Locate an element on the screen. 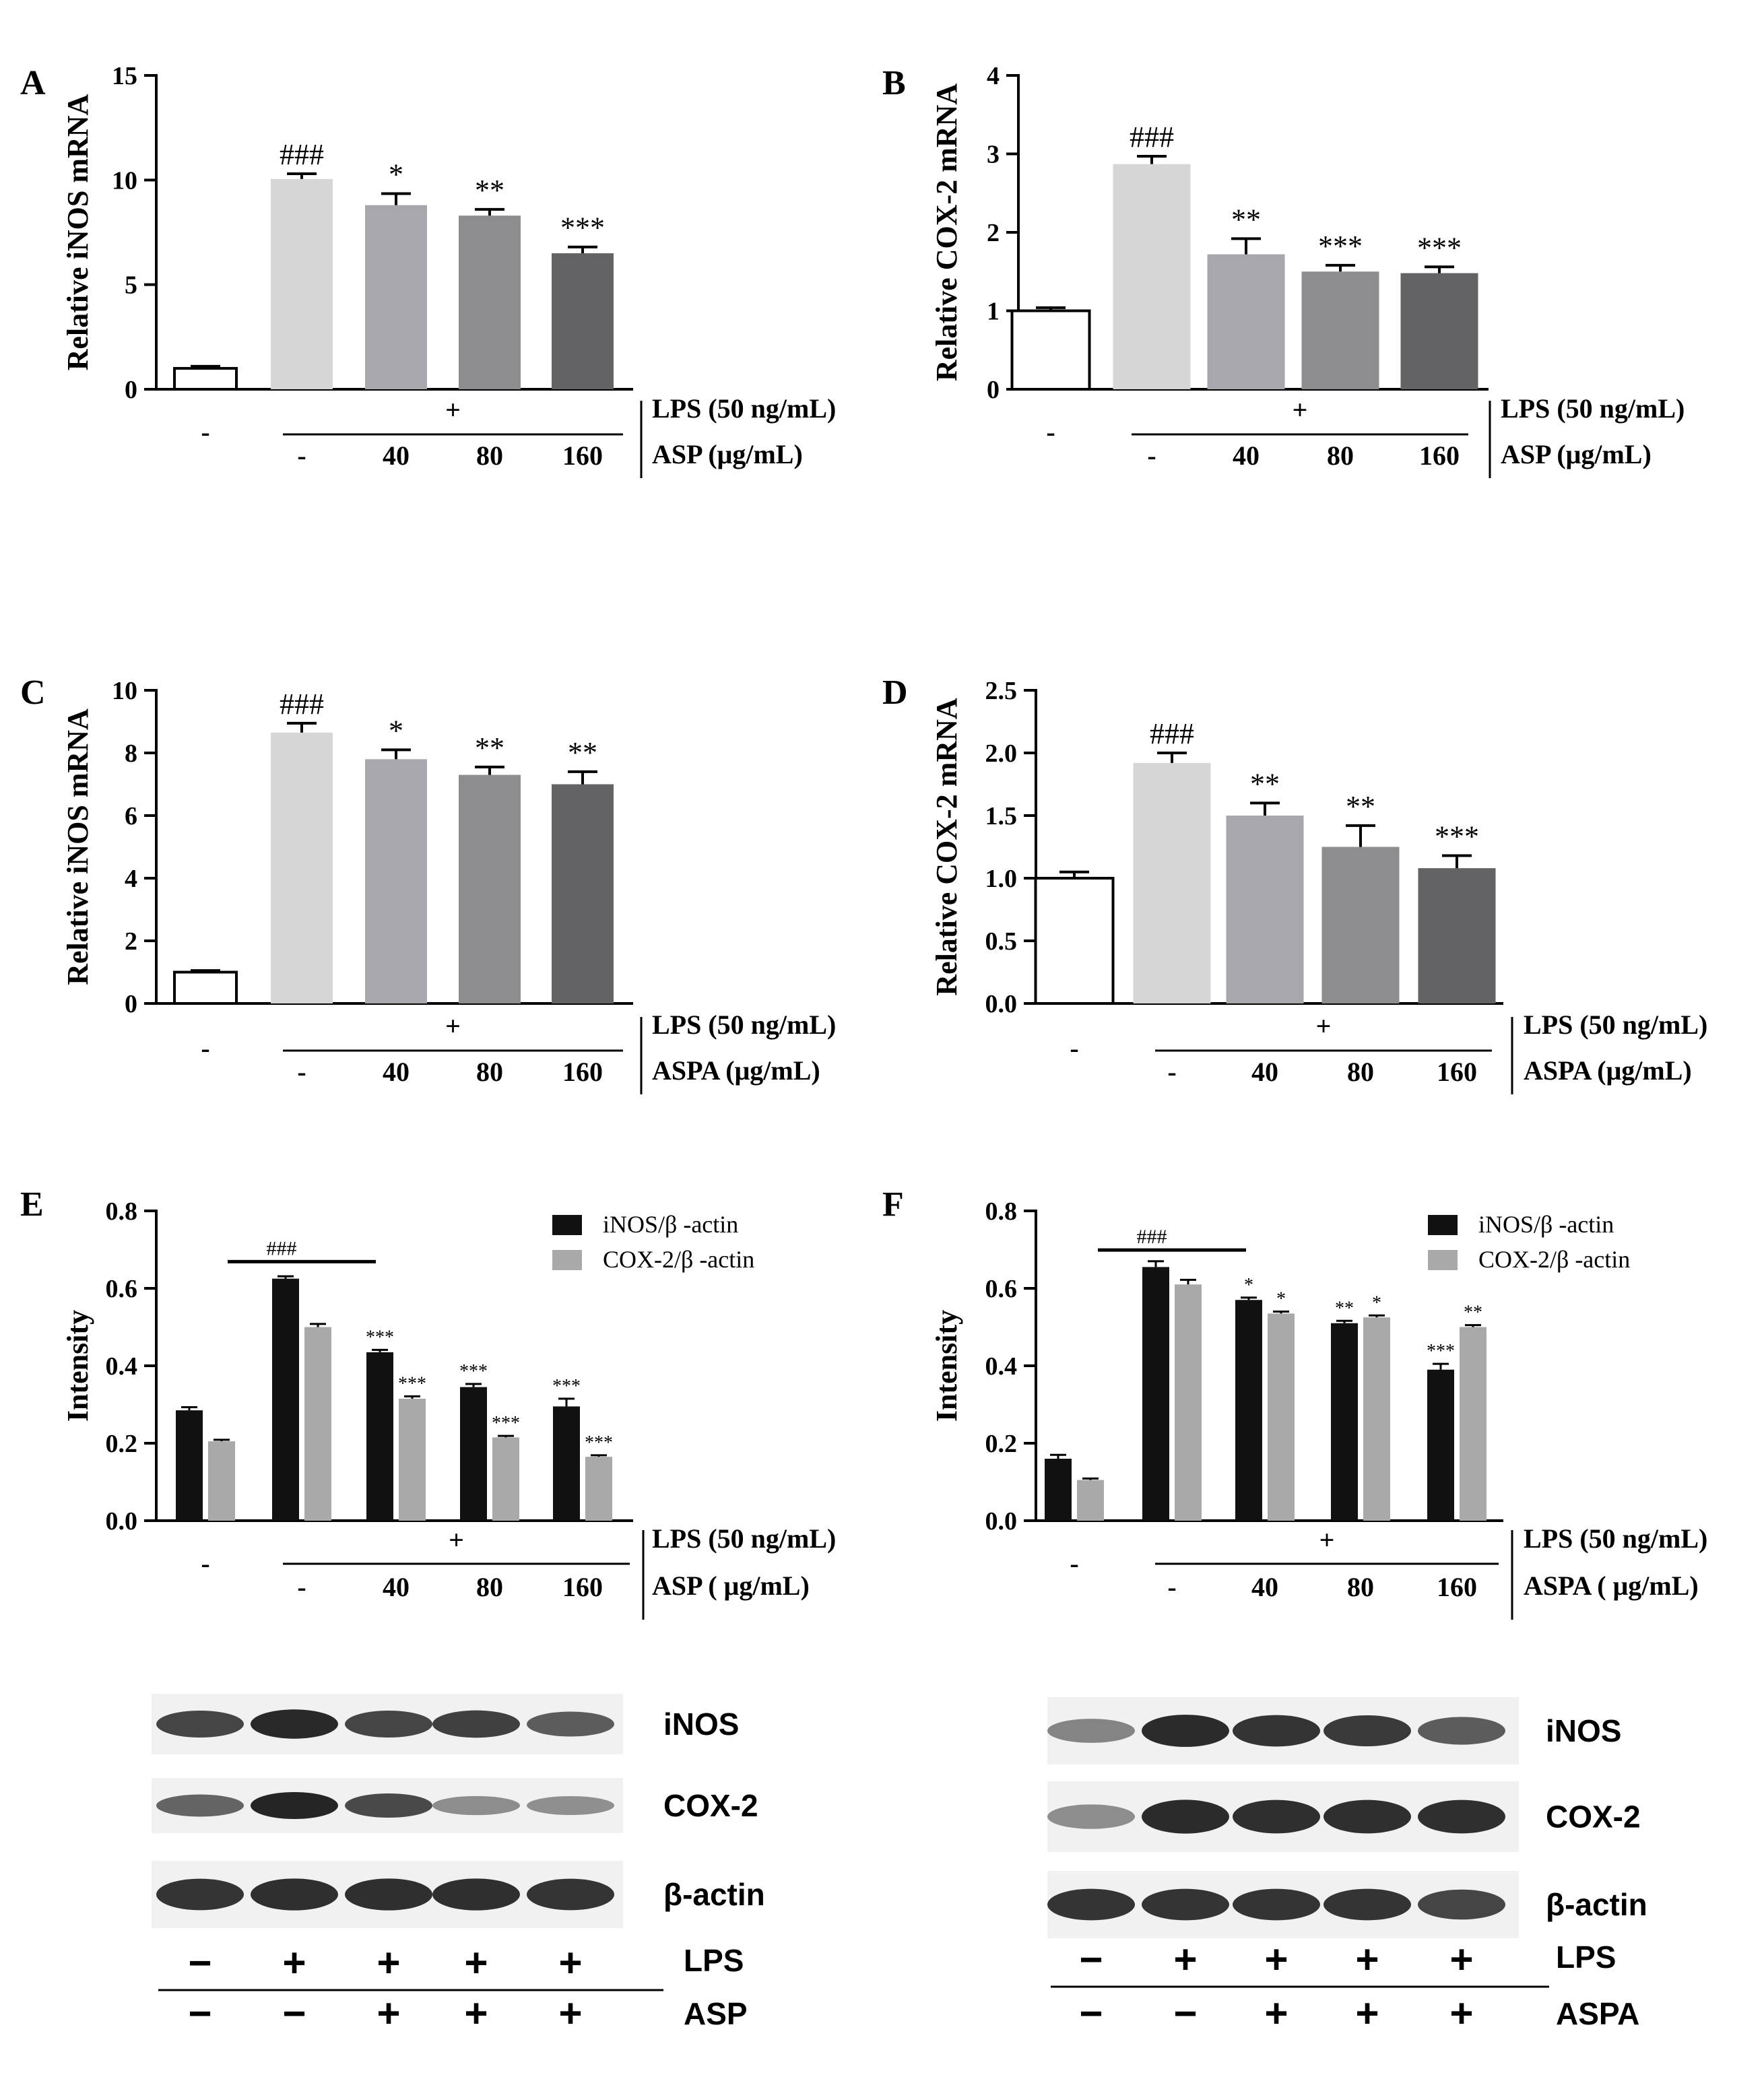 Image resolution: width=1764 pixels, height=2081 pixels. y-tick-label: 10 is located at coordinates (124, 691).